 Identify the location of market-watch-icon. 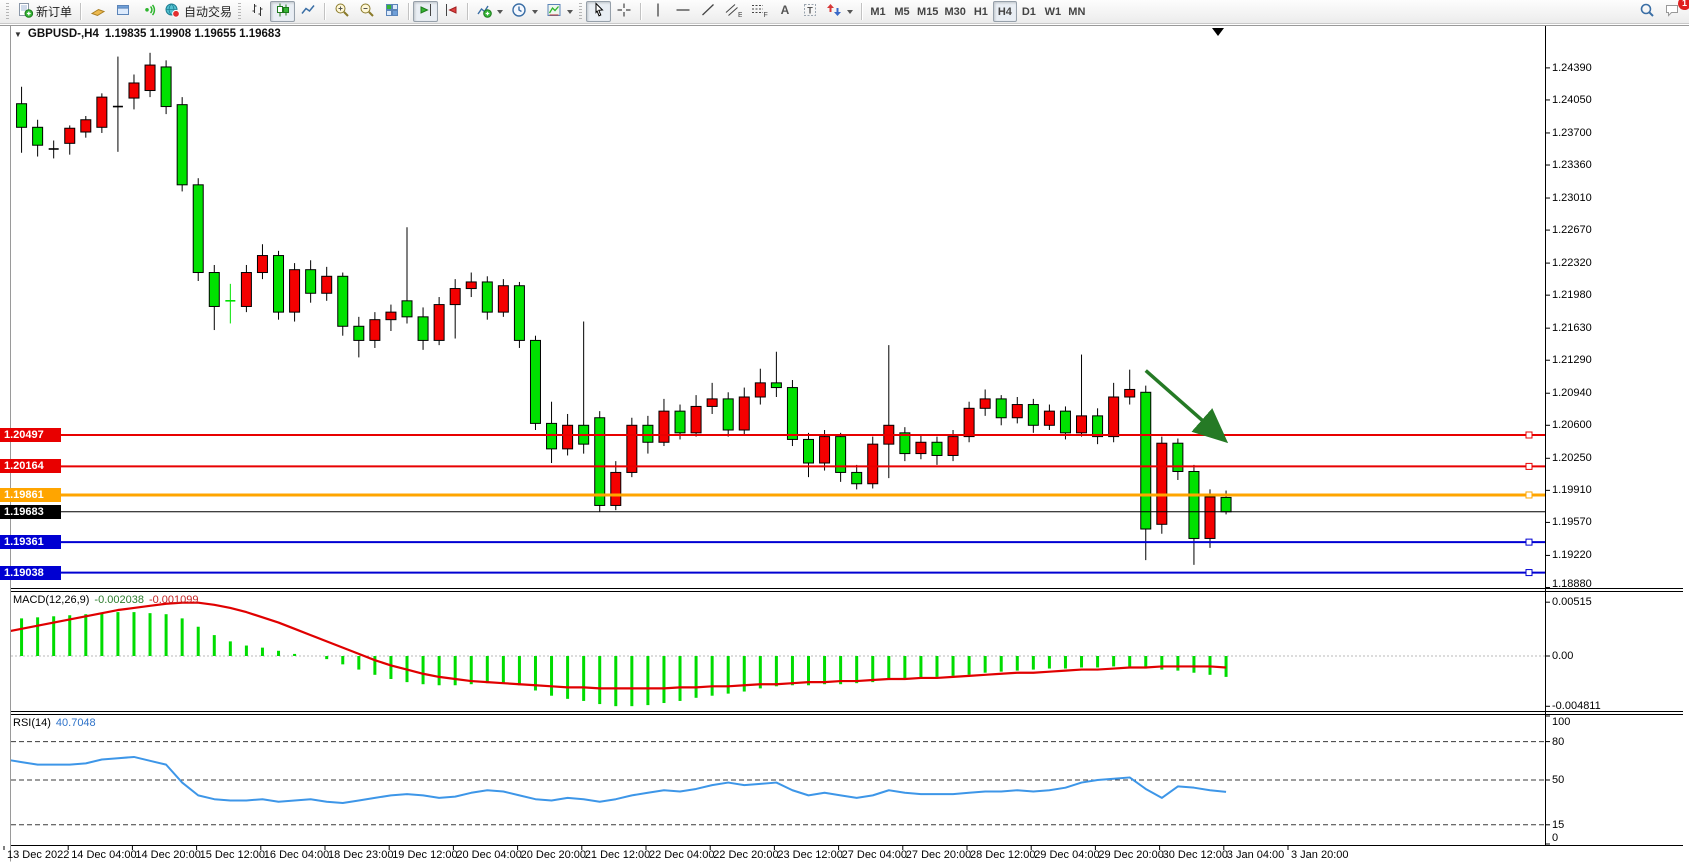
(98, 11).